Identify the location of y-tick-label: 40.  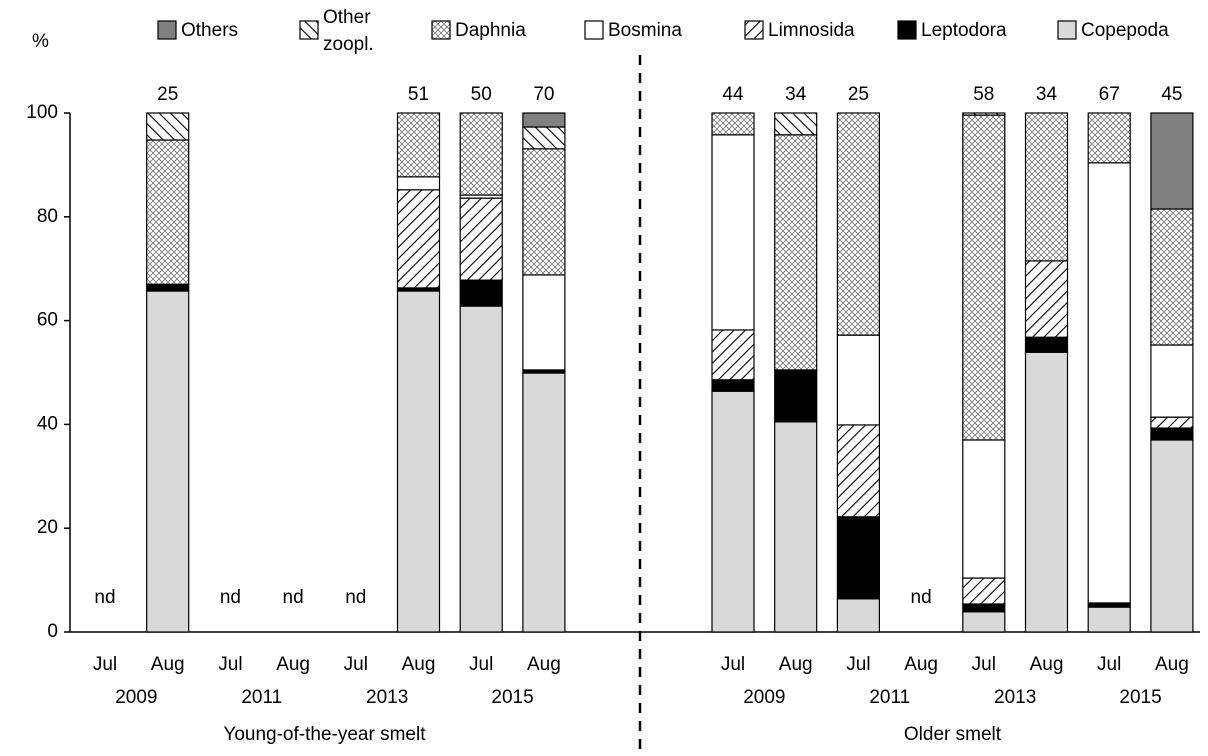
(47, 423).